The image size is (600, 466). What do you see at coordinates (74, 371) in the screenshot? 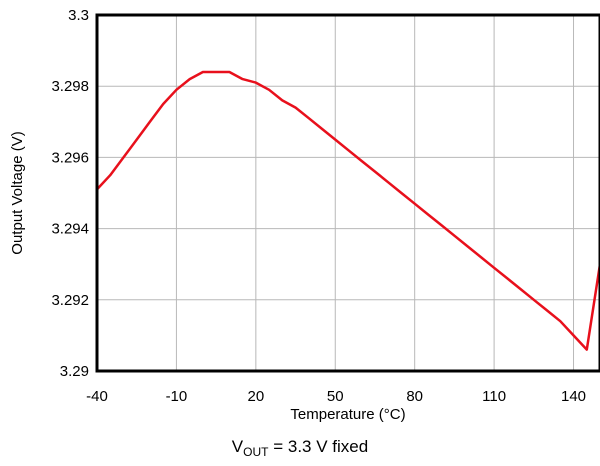
I see `y-tick-label: 3.29` at bounding box center [74, 371].